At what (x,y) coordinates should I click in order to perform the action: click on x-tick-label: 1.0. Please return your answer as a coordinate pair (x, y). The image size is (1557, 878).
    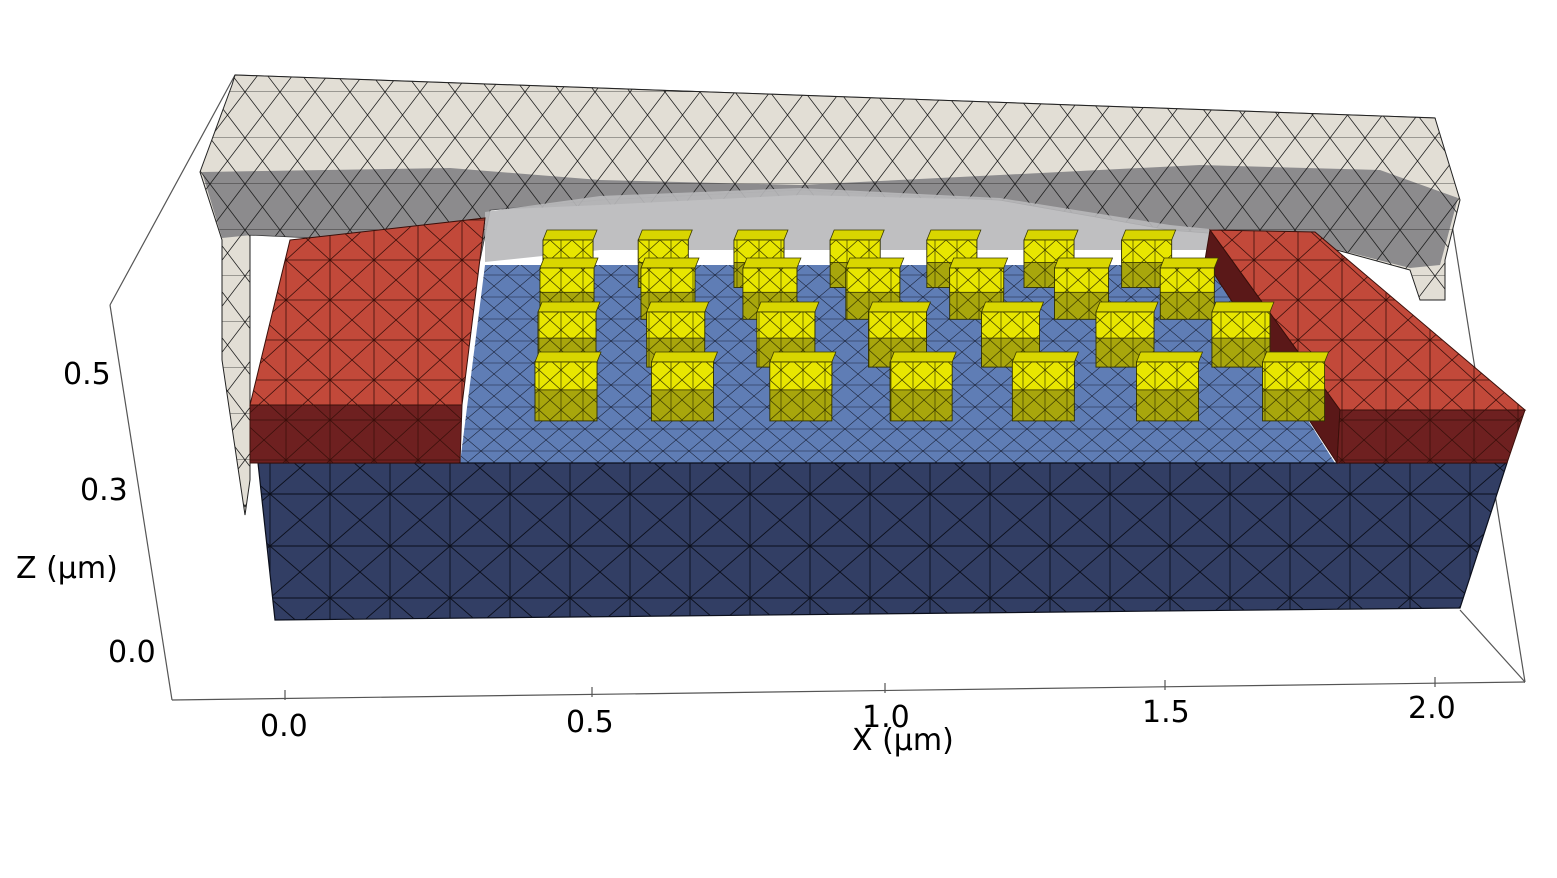
    Looking at the image, I should click on (886, 717).